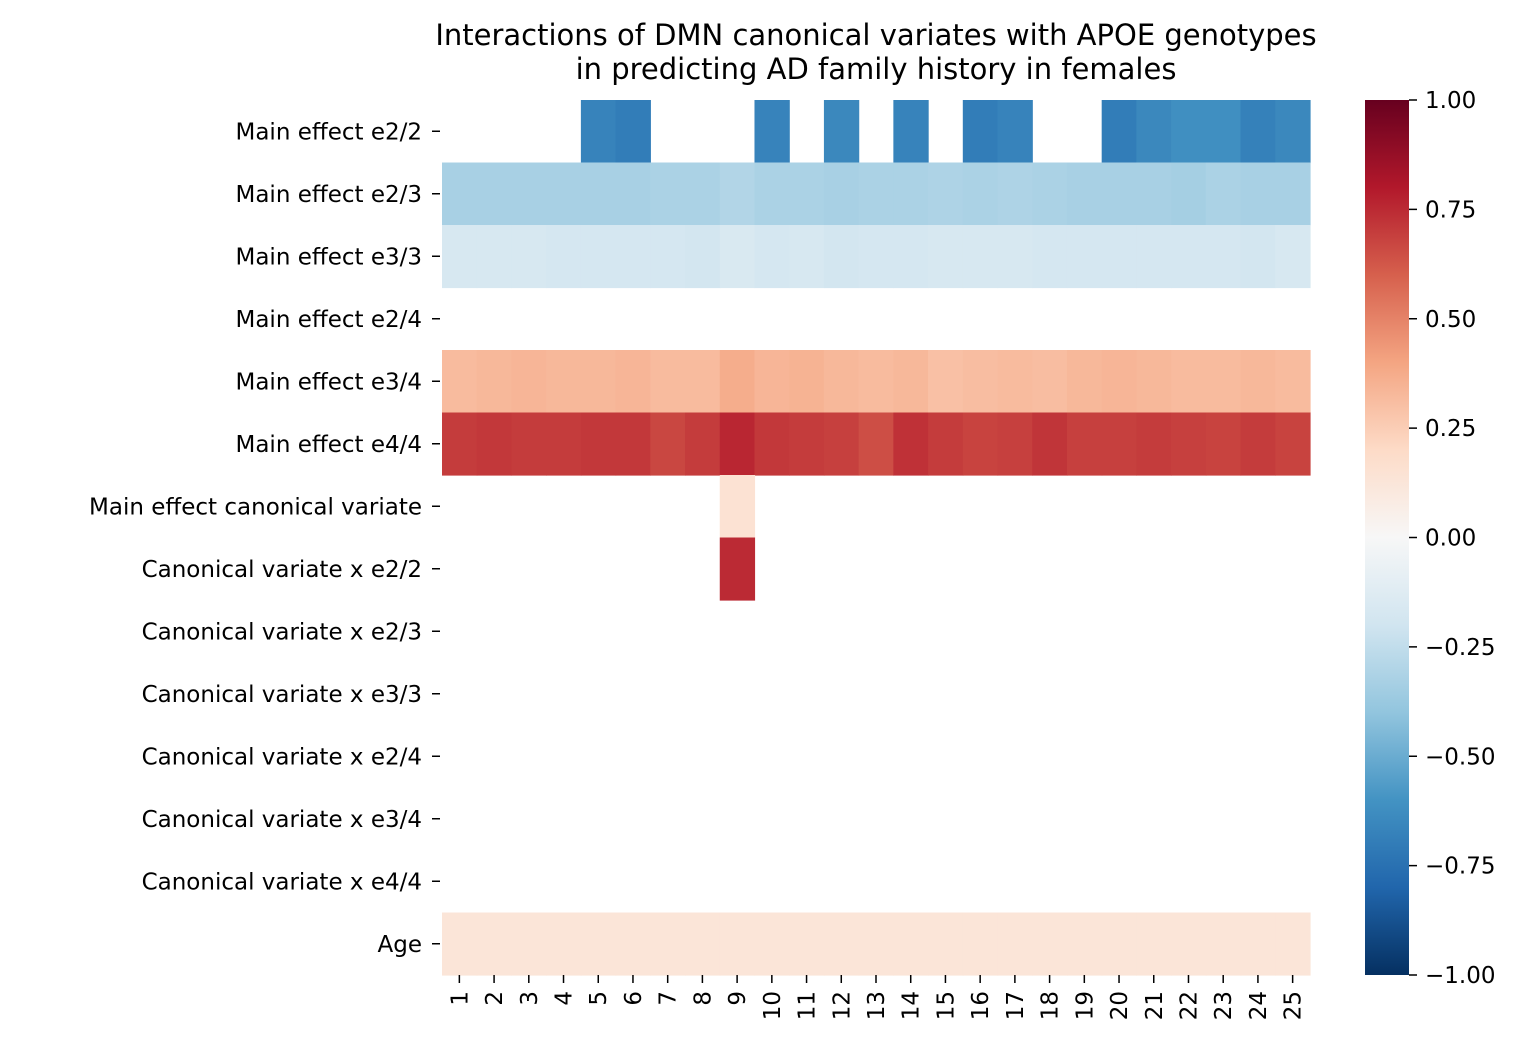 The width and height of the screenshot is (1532, 1050). I want to click on x-tick-label: 21, so click(1155, 1005).